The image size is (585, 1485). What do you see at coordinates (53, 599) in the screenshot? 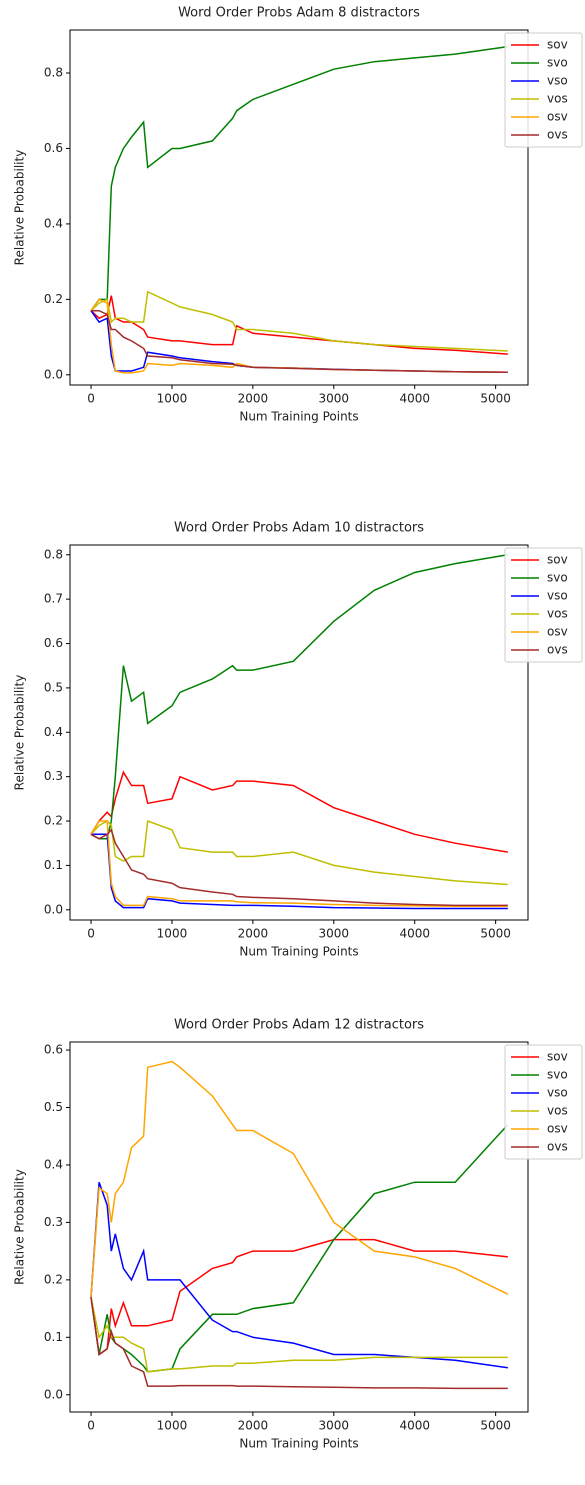
I see `y-tick-label: 0.7` at bounding box center [53, 599].